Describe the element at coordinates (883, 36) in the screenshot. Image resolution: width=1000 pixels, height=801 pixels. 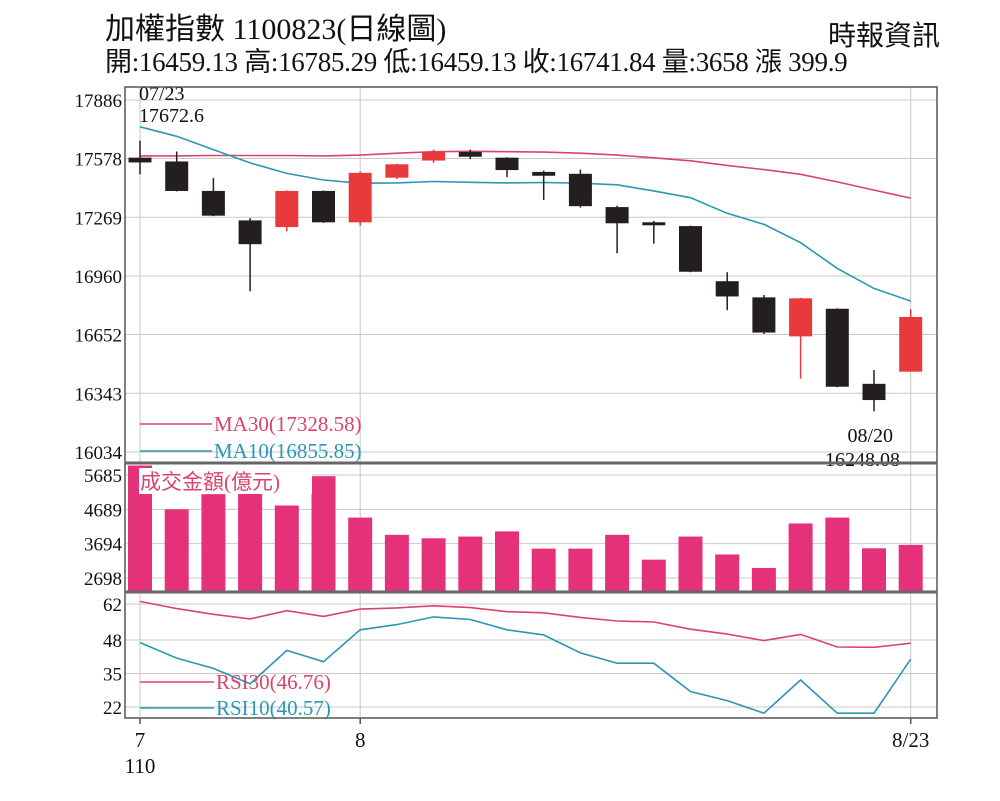
I see `source-label: 時報資訊` at that location.